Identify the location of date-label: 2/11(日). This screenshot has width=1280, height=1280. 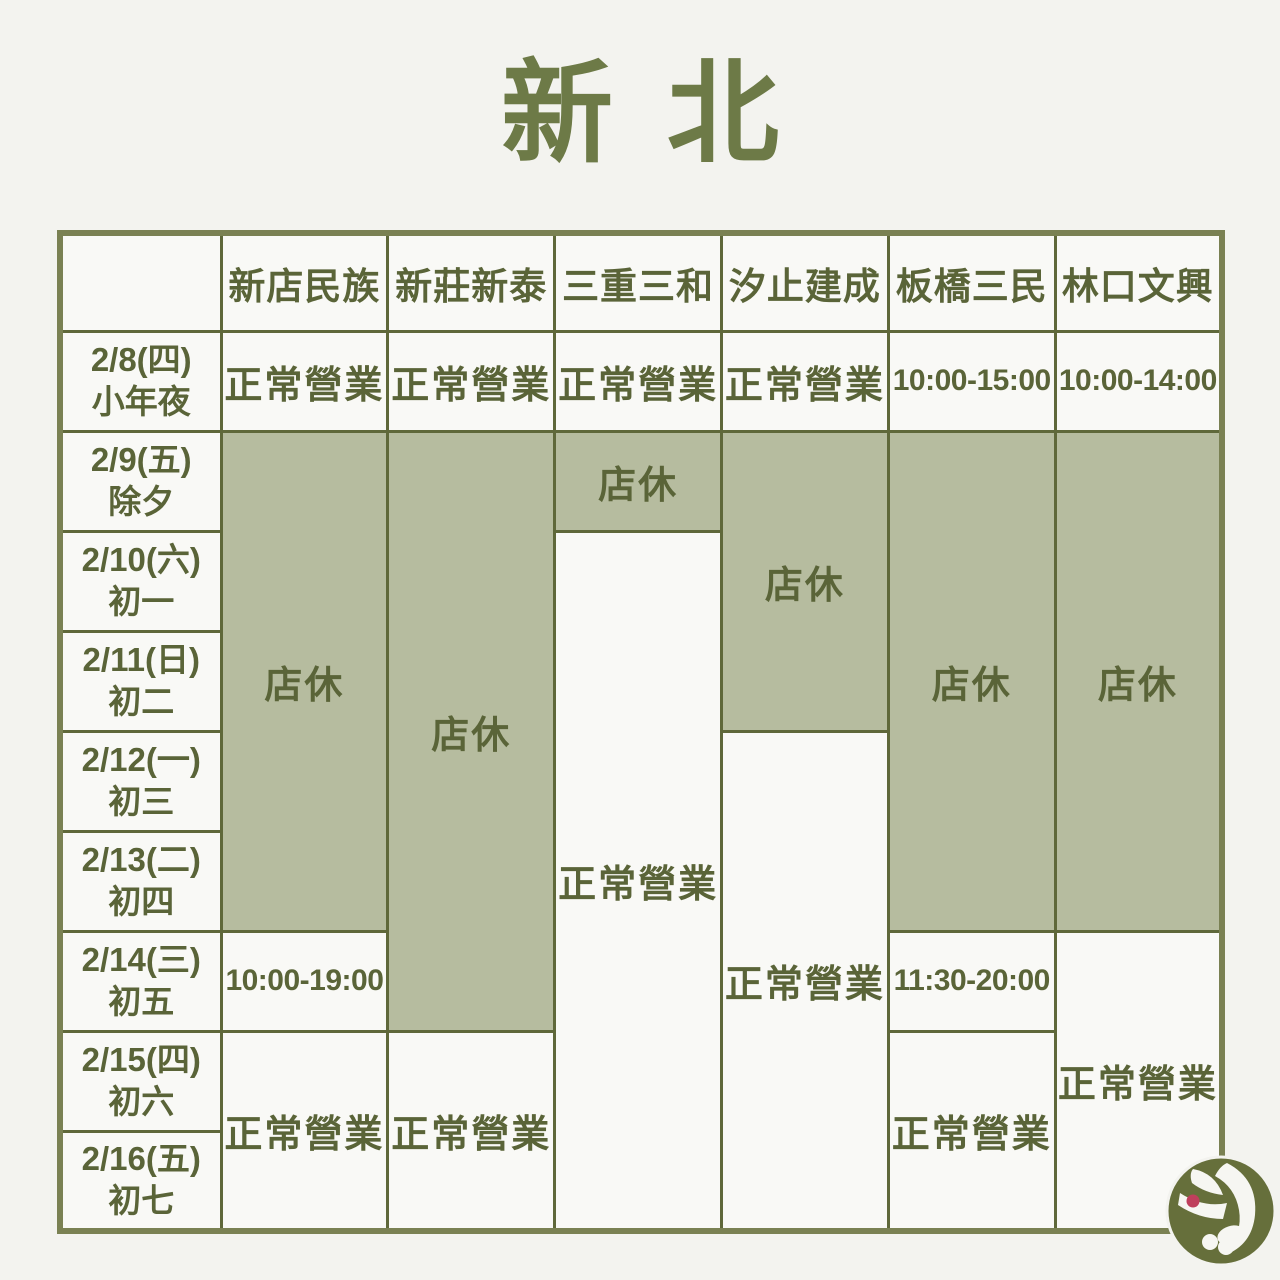
(141, 659).